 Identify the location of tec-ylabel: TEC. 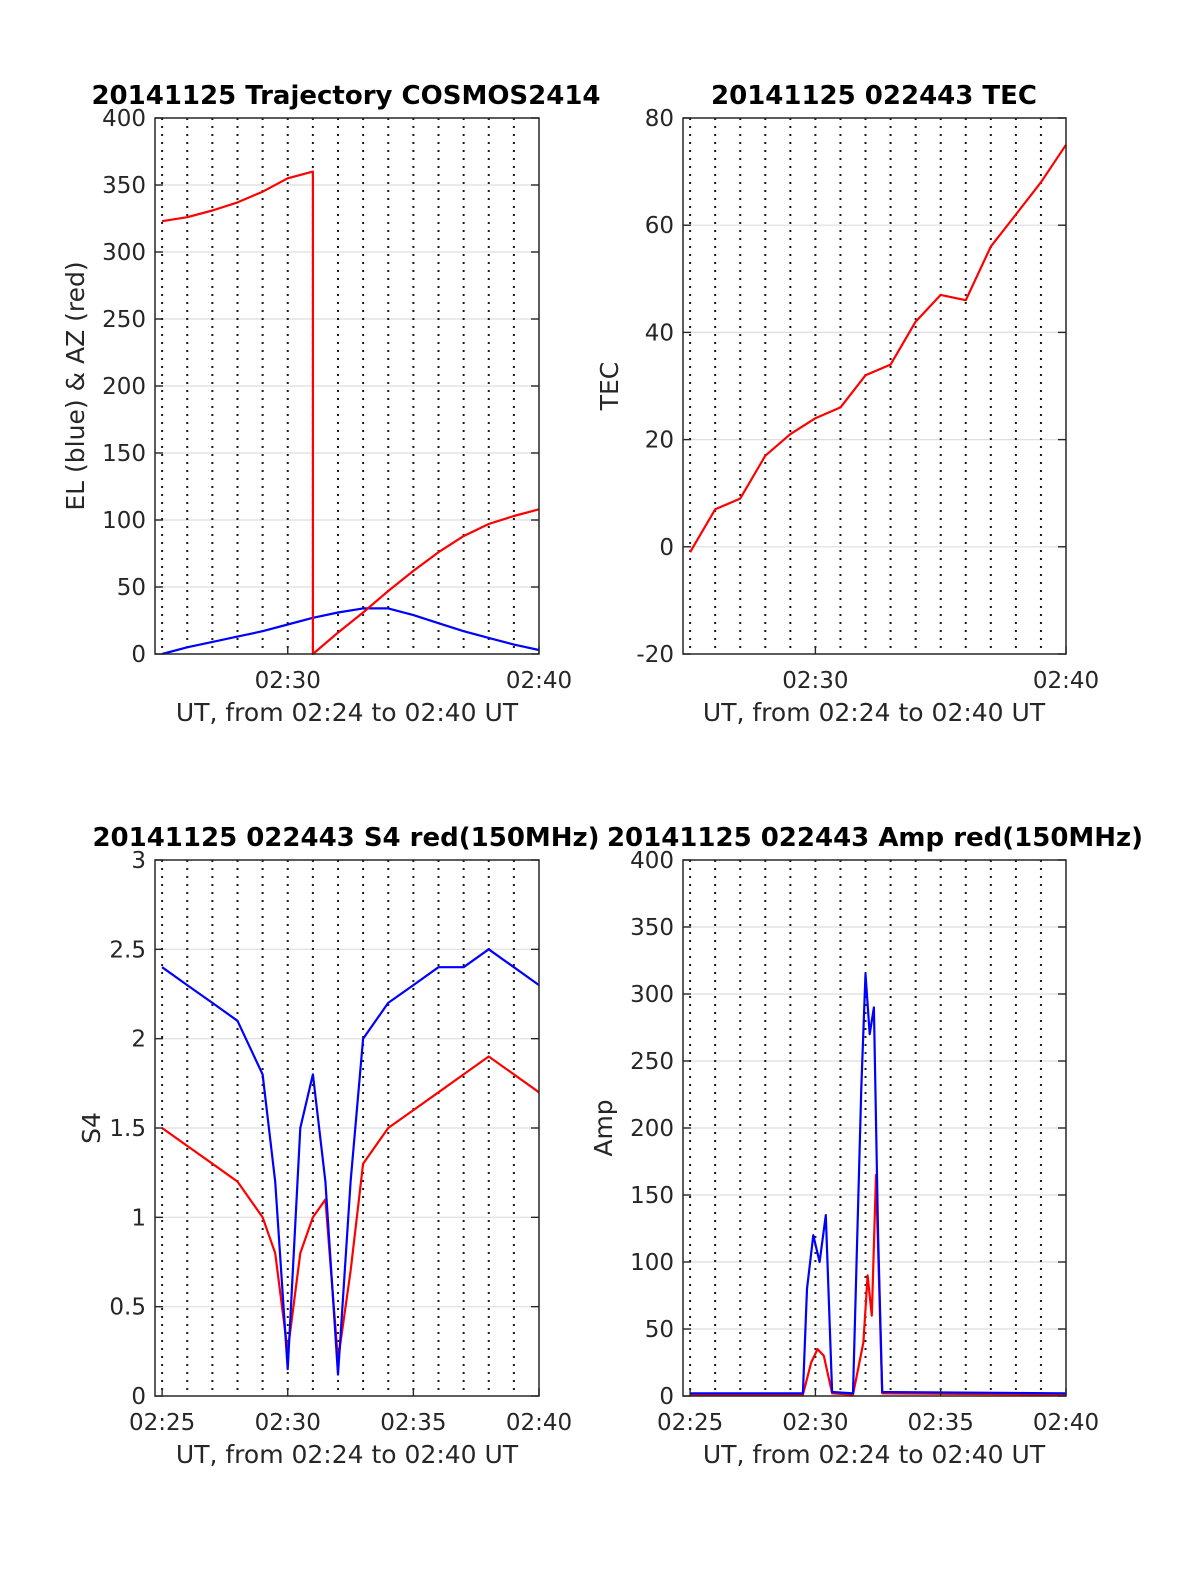
(609, 387).